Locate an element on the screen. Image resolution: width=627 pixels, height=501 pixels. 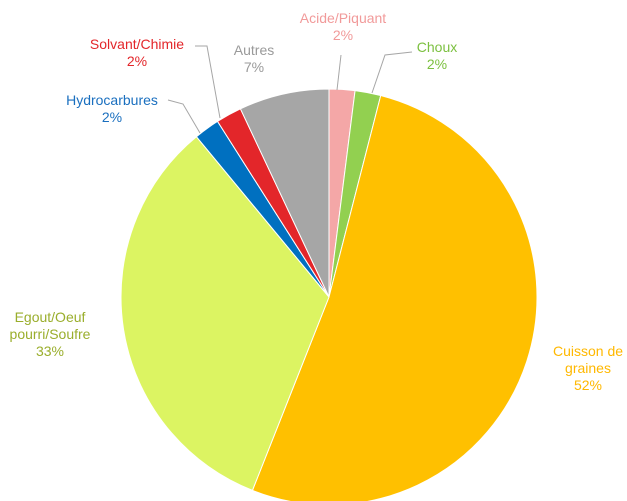
slice-label: Autres 7% is located at coordinates (254, 59).